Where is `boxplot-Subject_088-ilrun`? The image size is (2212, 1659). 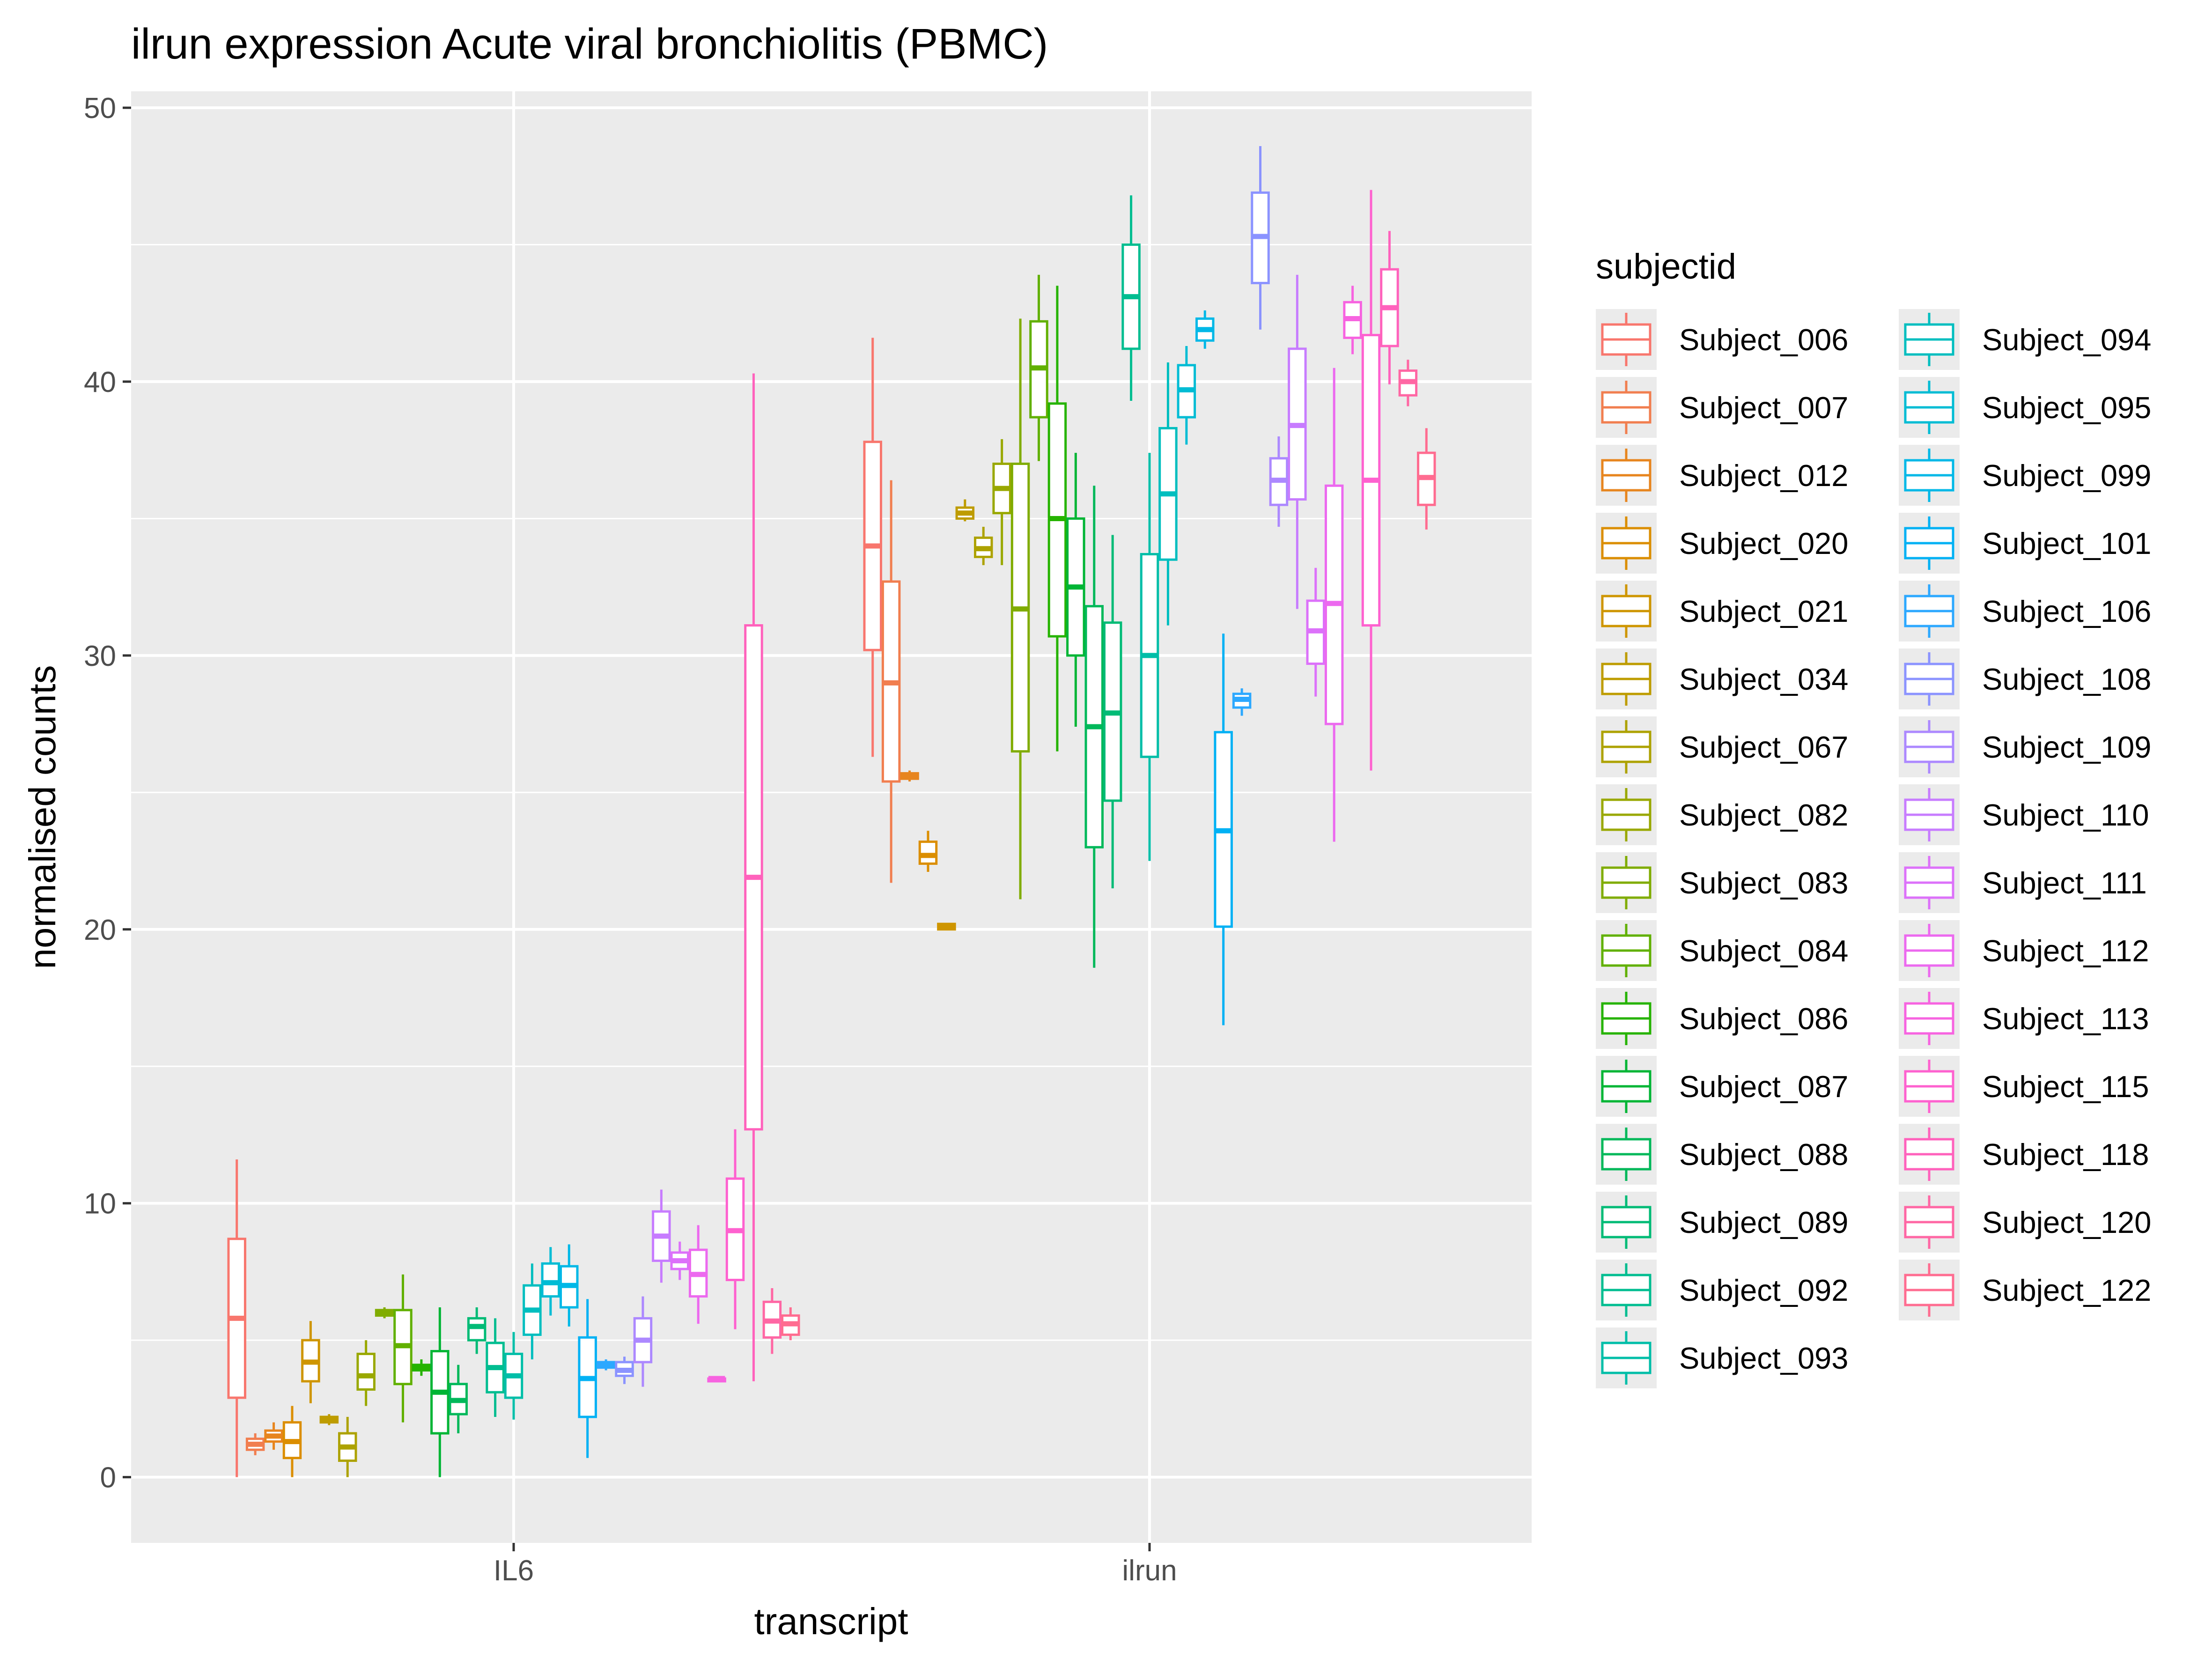 boxplot-Subject_088-ilrun is located at coordinates (1094, 727).